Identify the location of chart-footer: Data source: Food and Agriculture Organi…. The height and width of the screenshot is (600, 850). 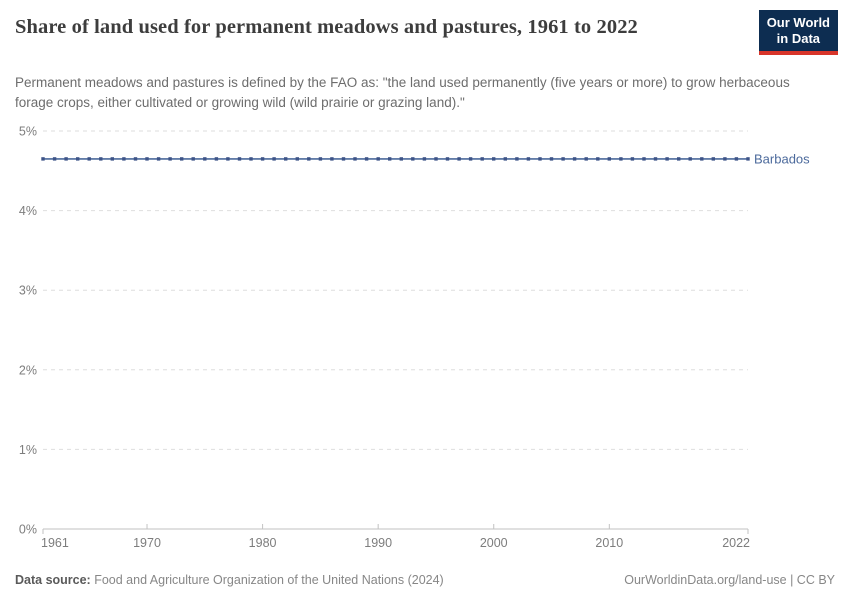
(425, 580).